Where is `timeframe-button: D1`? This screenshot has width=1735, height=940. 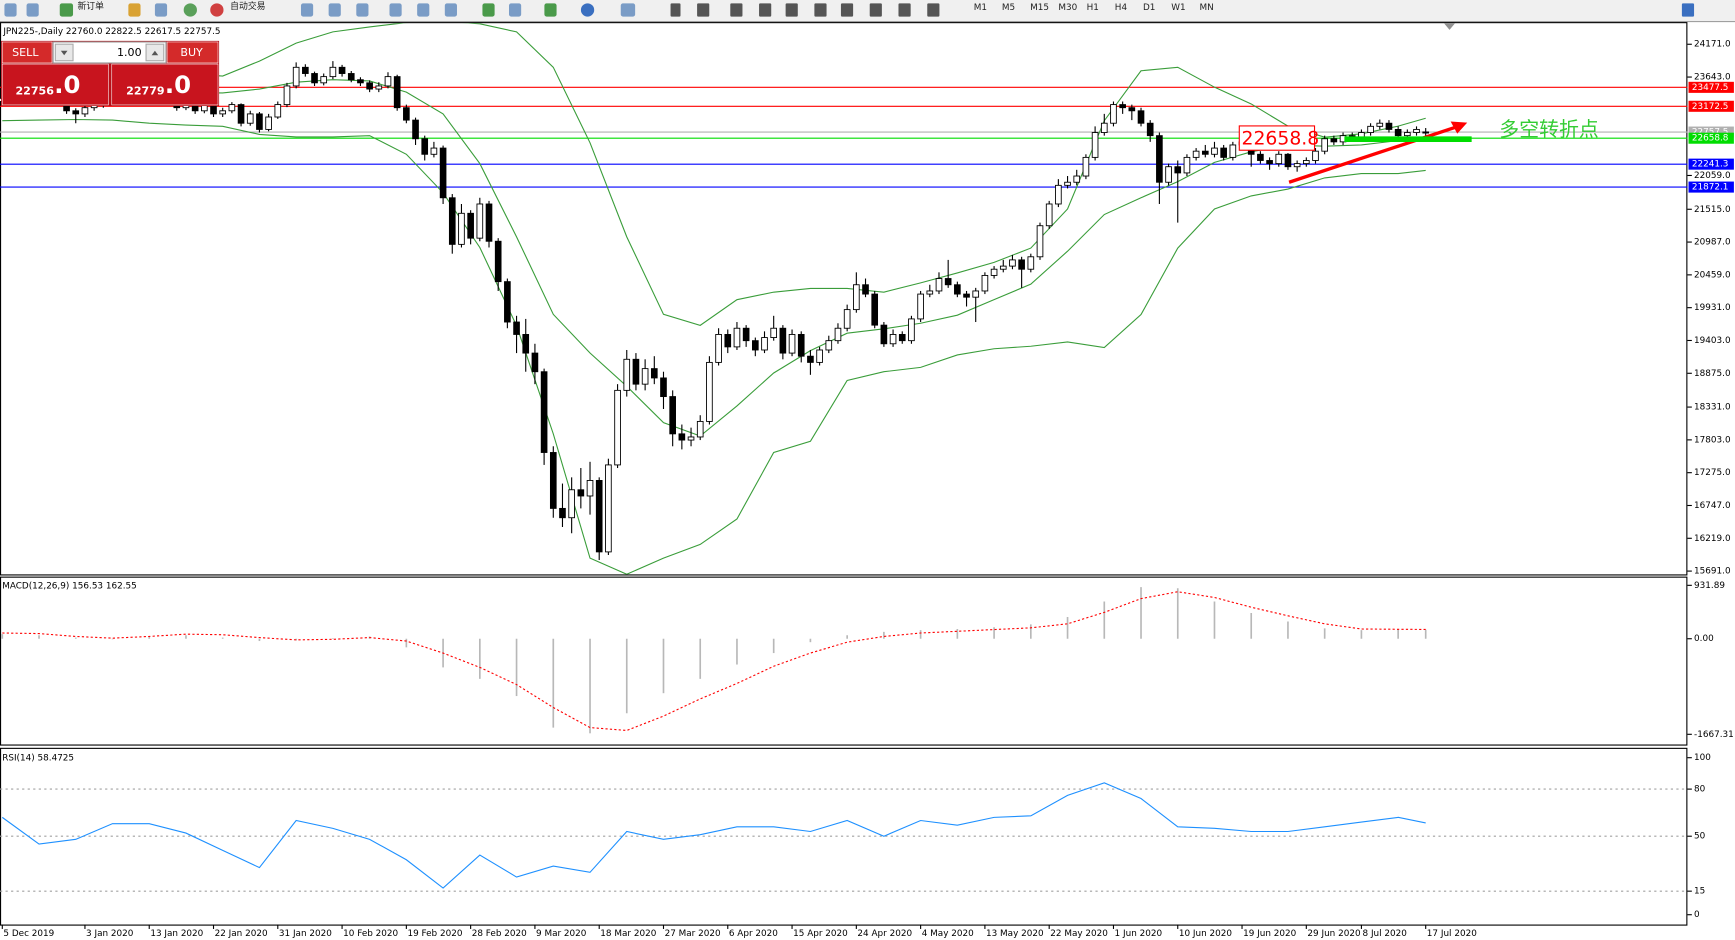 timeframe-button: D1 is located at coordinates (1149, 8).